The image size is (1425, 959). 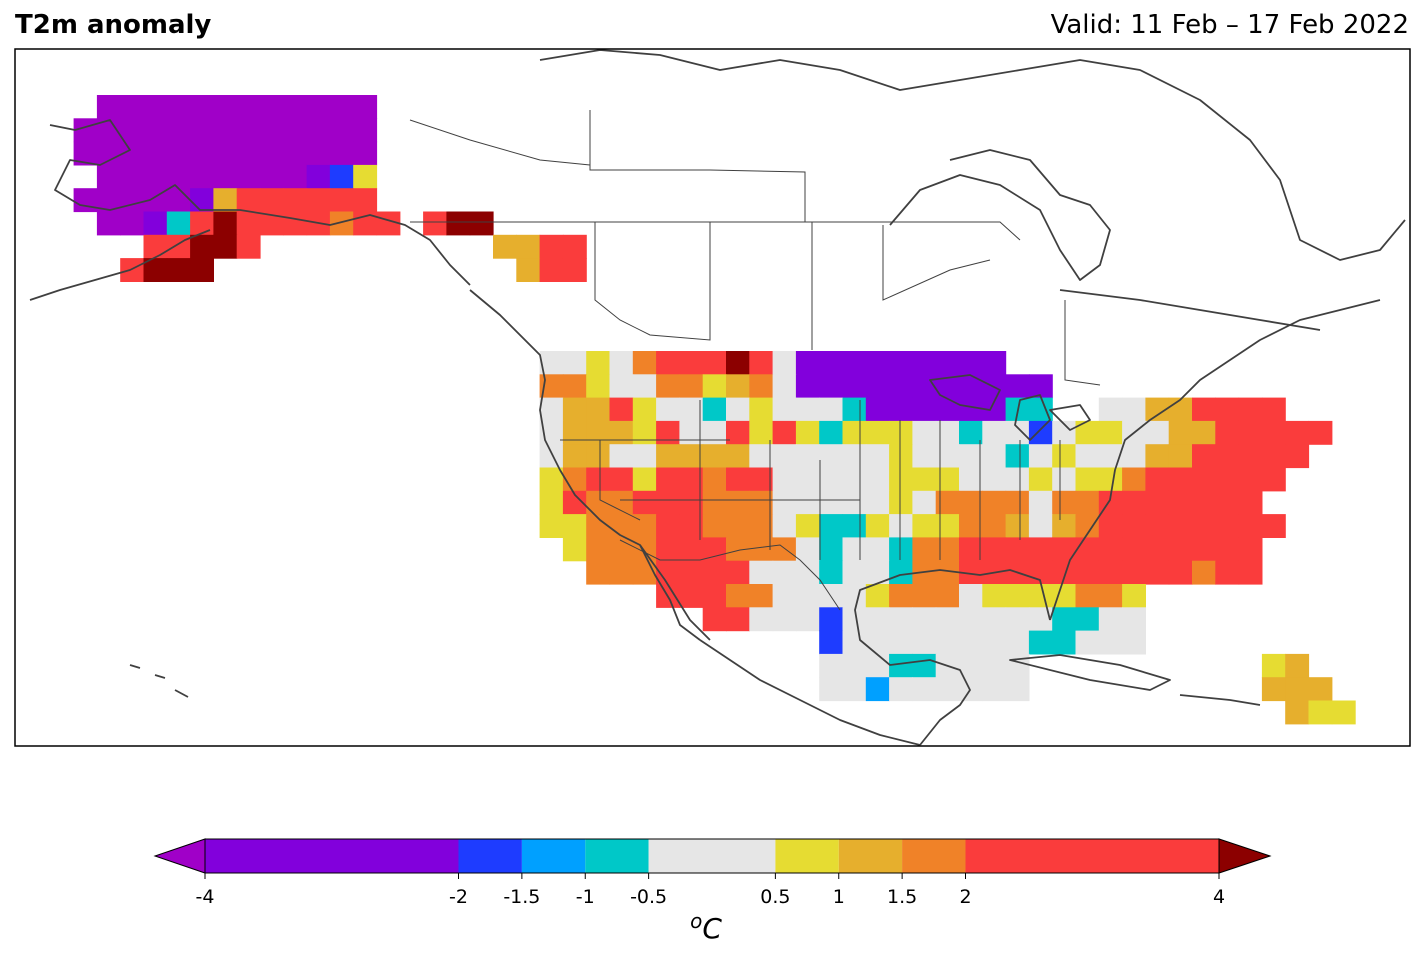 What do you see at coordinates (1082, 343) in the screenshot?
I see `ontario-quebec-border` at bounding box center [1082, 343].